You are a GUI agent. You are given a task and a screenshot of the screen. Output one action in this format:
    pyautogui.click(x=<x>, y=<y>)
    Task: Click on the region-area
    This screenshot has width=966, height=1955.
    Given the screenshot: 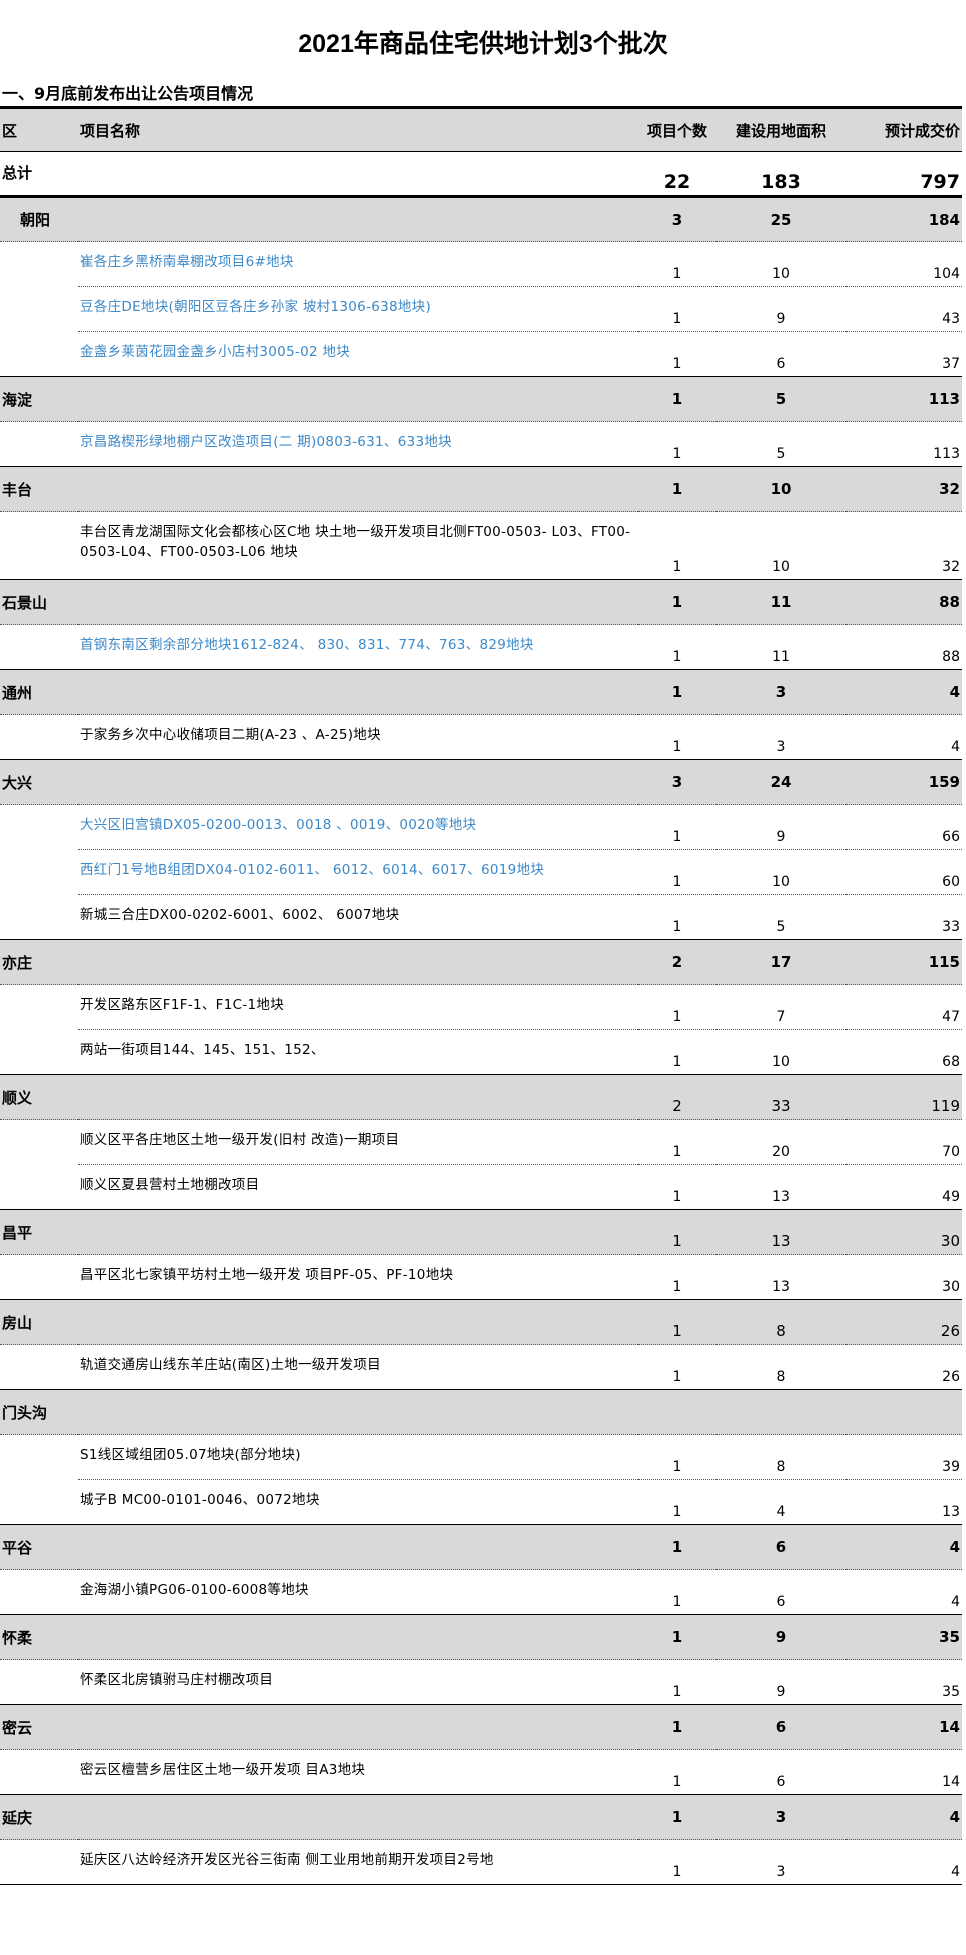 What is the action you would take?
    pyautogui.click(x=781, y=1412)
    